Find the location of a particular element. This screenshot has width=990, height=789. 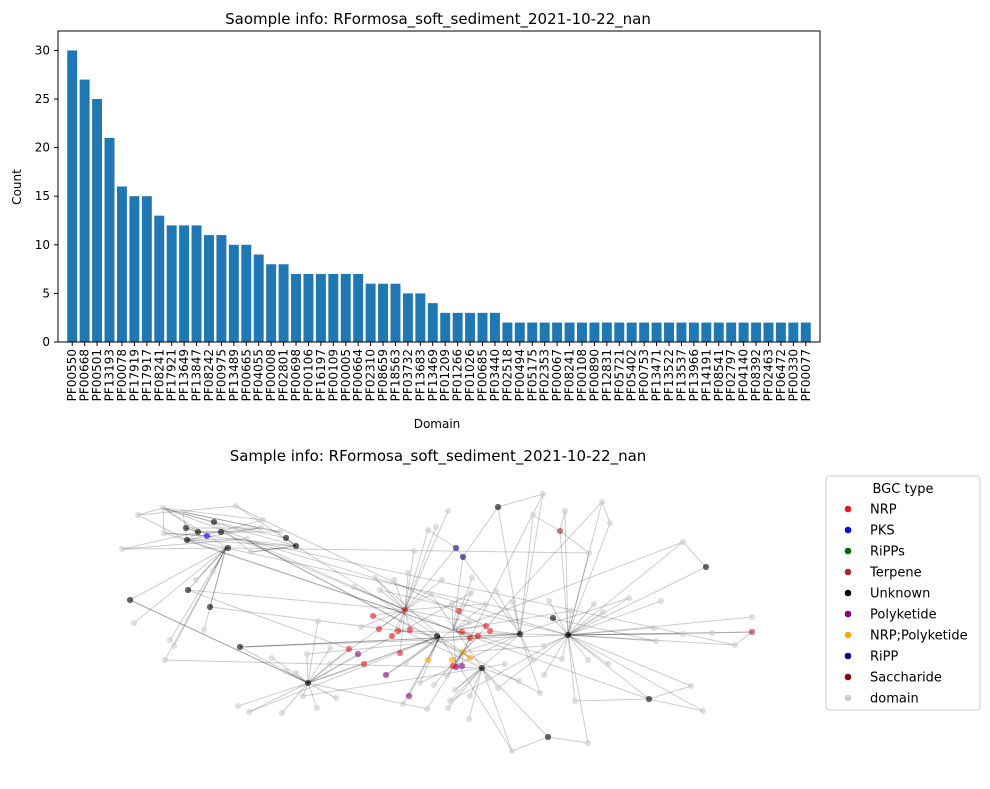

x-tick-label: PF13522 is located at coordinates (669, 375).